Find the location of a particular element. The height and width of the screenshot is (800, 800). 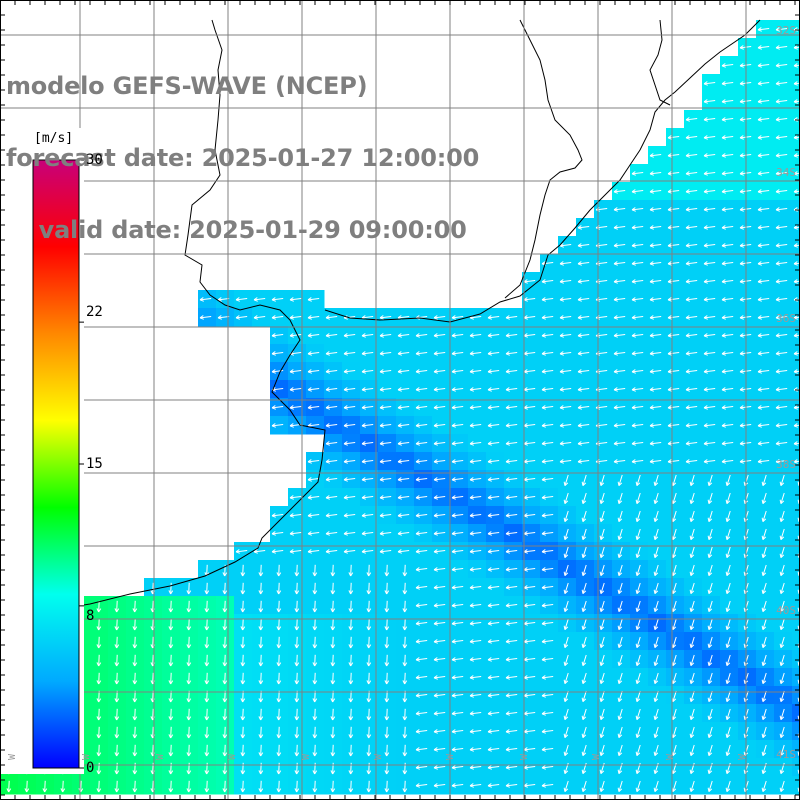

lat-label: 38S is located at coordinates (786, 464).